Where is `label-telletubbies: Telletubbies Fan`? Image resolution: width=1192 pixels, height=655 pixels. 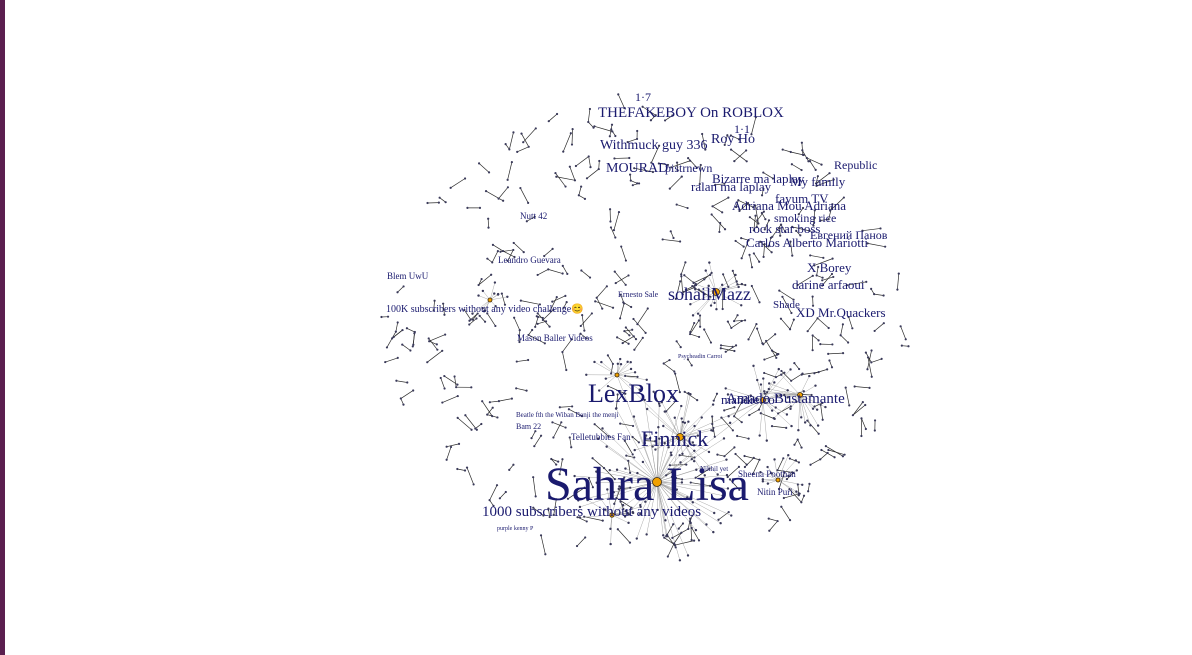
label-telletubbies: Telletubbies Fan is located at coordinates (601, 437).